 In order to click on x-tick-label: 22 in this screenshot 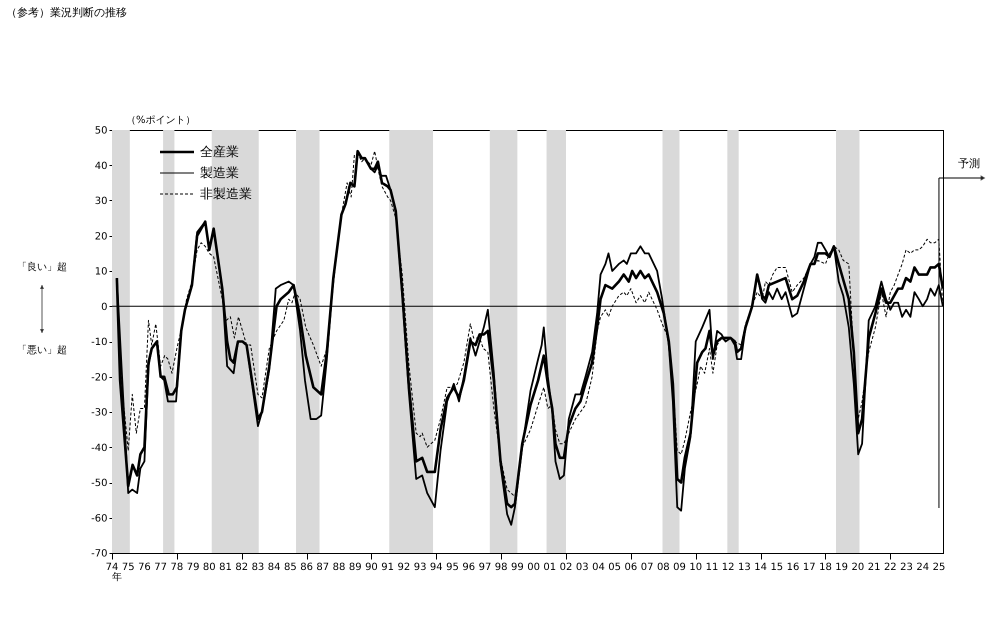, I will do `click(890, 567)`.